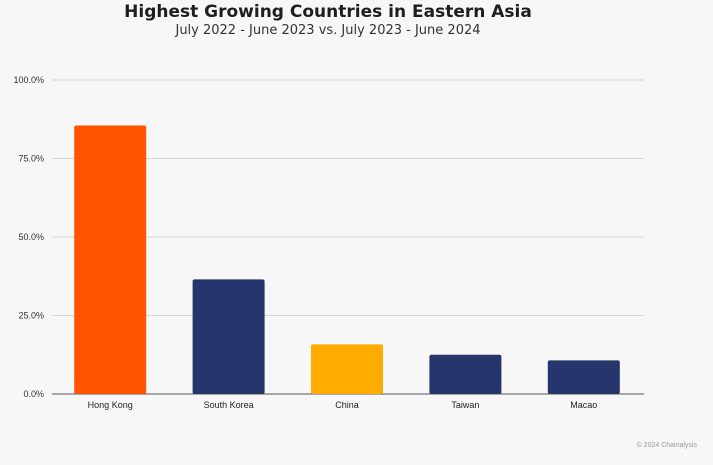 This screenshot has width=713, height=465. What do you see at coordinates (31, 159) in the screenshot?
I see `y-tick-label: 75.0%` at bounding box center [31, 159].